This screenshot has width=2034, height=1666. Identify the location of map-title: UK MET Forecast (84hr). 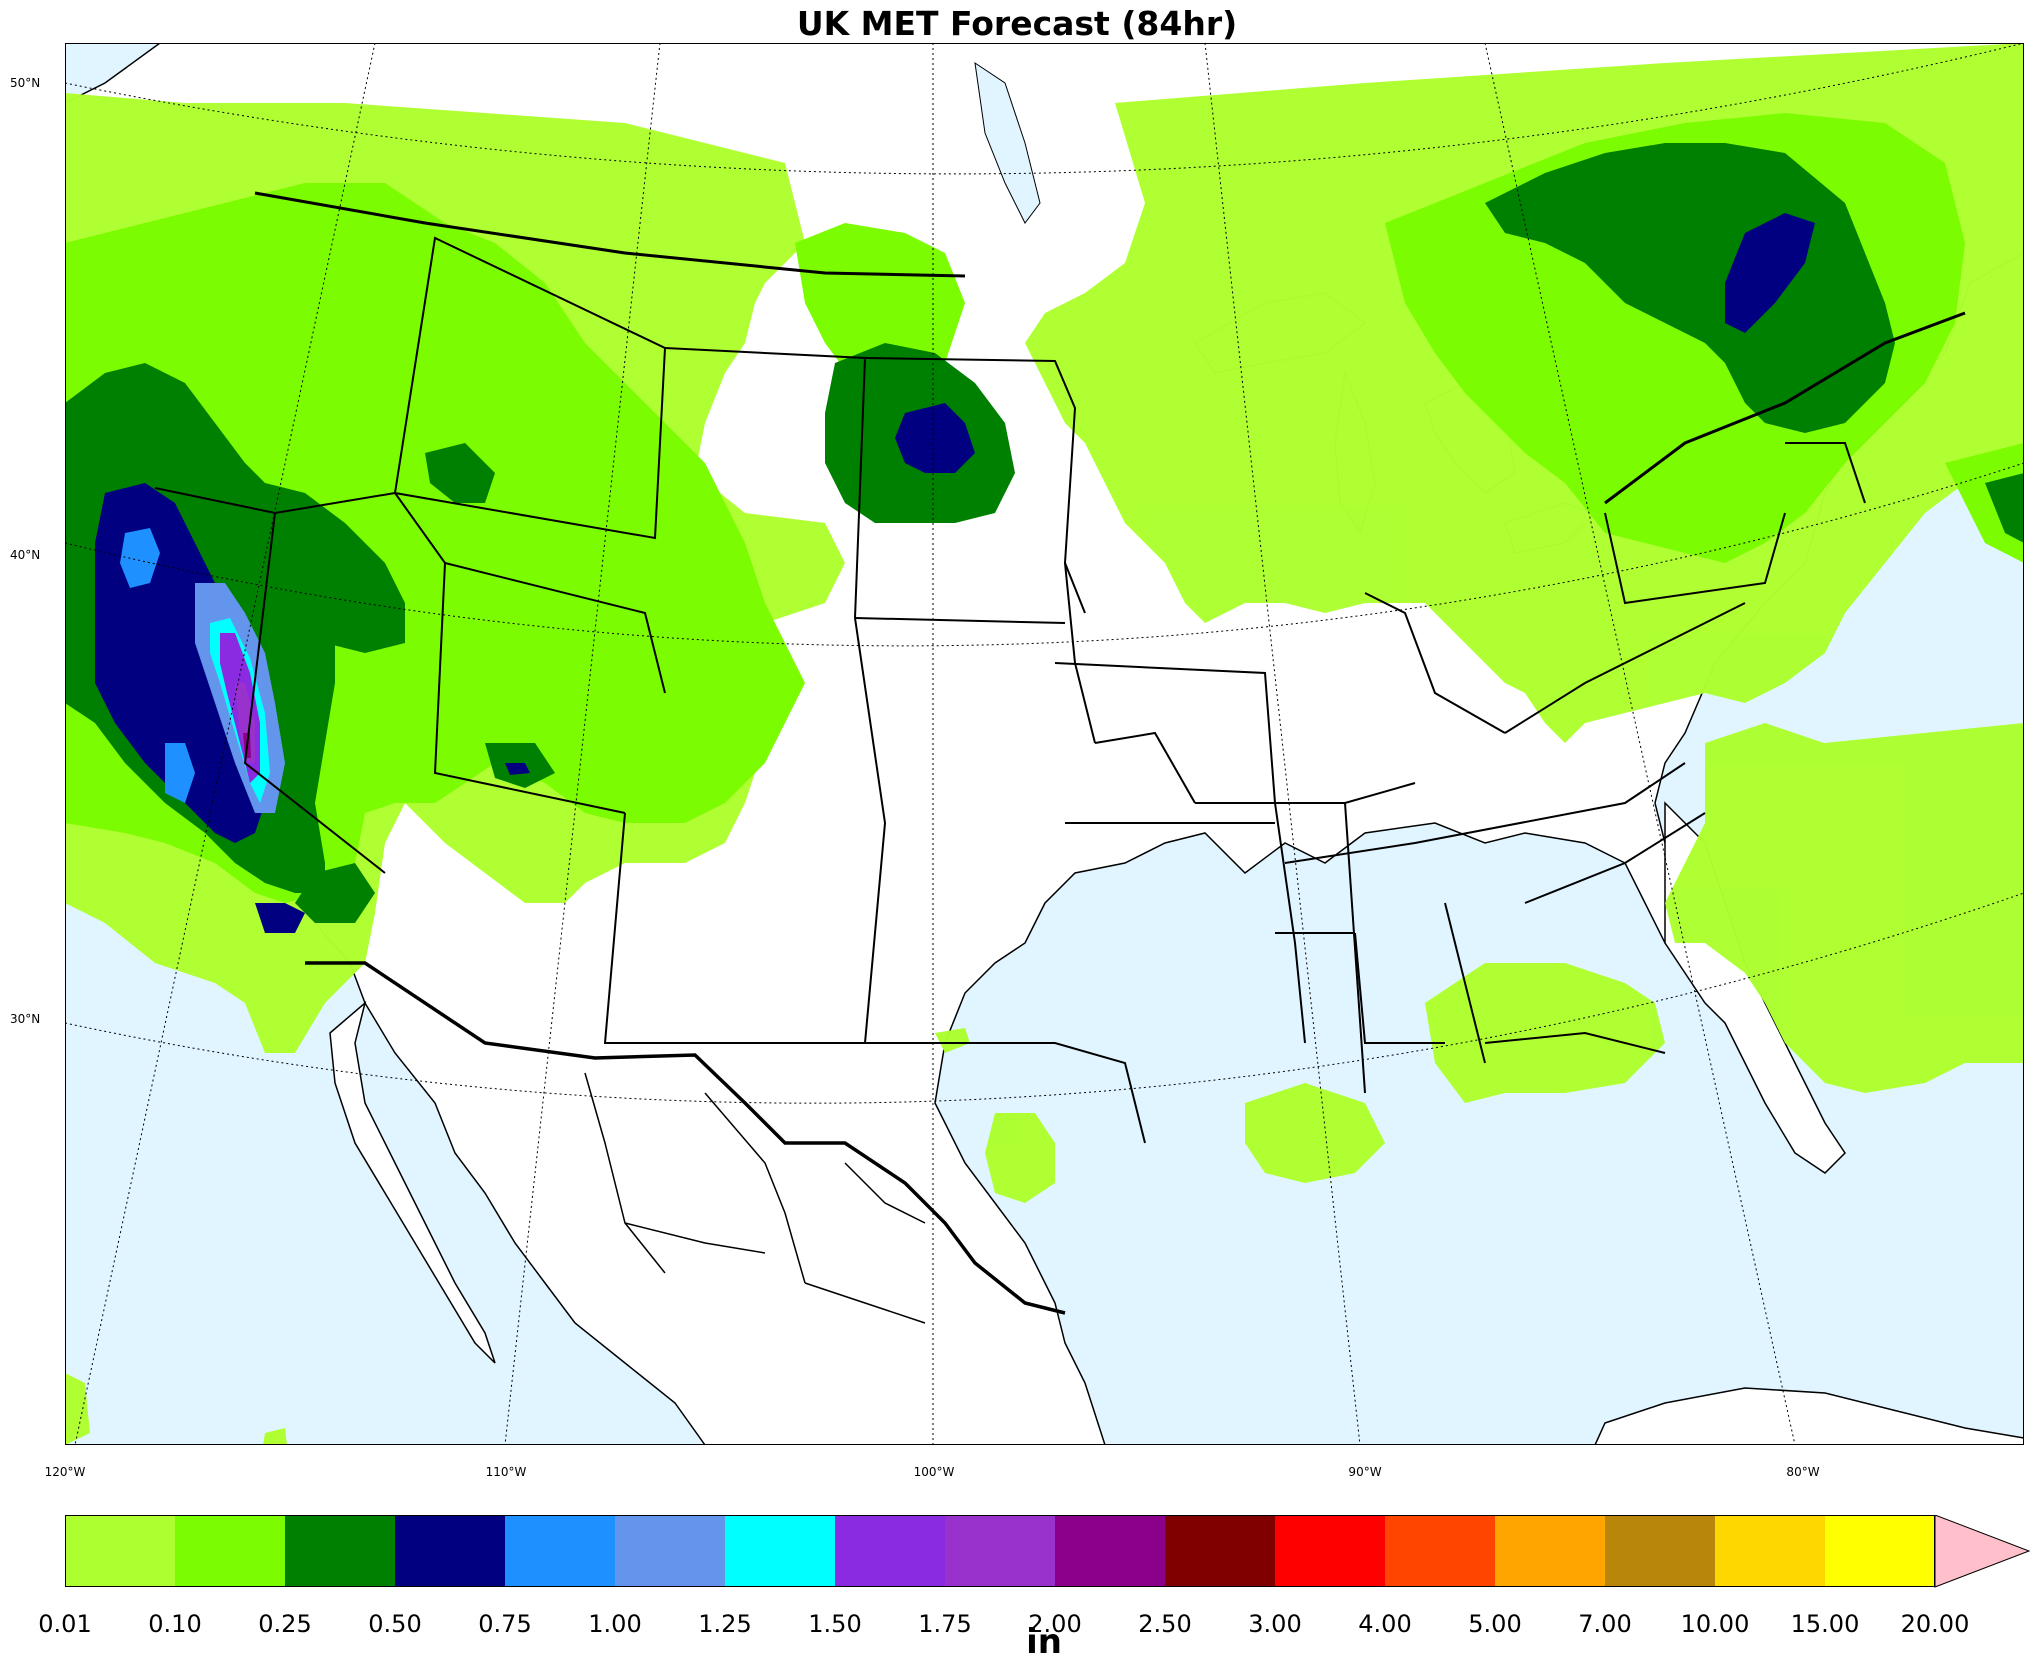
(1017, 23).